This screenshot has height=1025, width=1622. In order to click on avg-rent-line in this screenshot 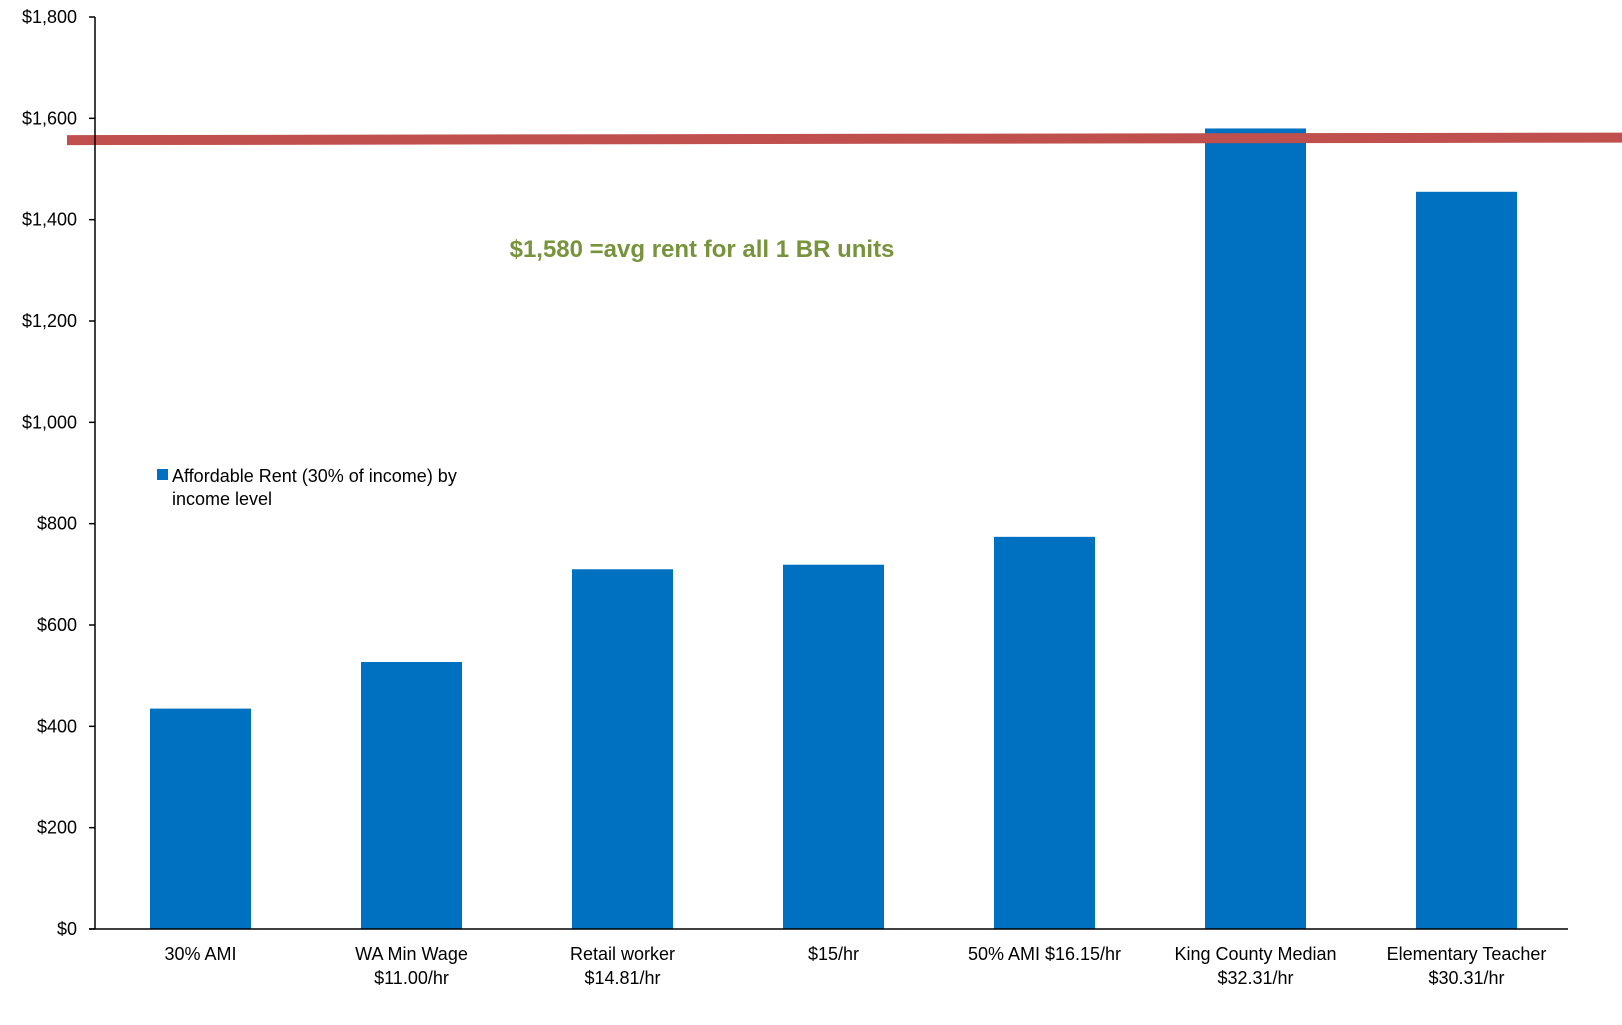, I will do `click(844, 139)`.